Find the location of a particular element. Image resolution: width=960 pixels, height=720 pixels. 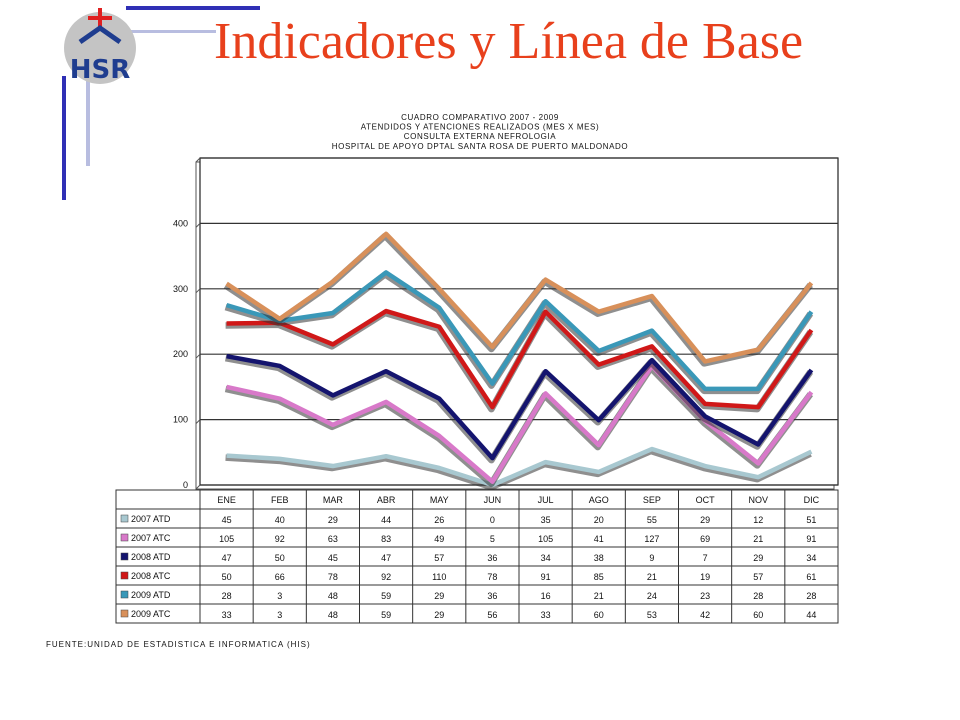

table-cell-value: 40 is located at coordinates (280, 520).